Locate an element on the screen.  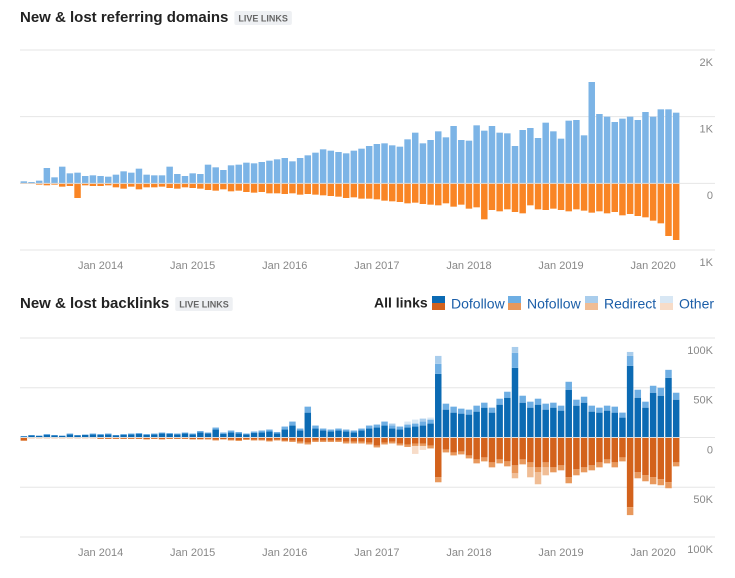
legend-label: Dofollow is located at coordinates (478, 304).